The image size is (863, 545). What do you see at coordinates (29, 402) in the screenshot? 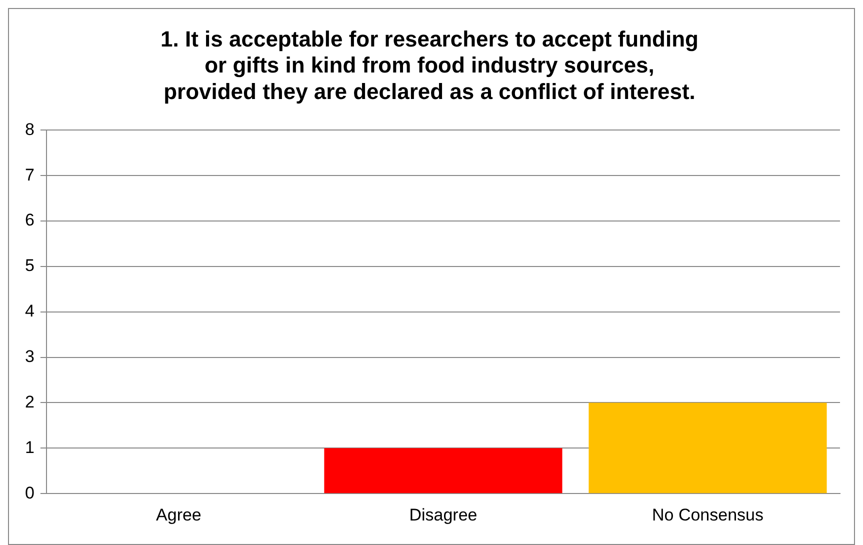
I see `y-tick-label: 2` at bounding box center [29, 402].